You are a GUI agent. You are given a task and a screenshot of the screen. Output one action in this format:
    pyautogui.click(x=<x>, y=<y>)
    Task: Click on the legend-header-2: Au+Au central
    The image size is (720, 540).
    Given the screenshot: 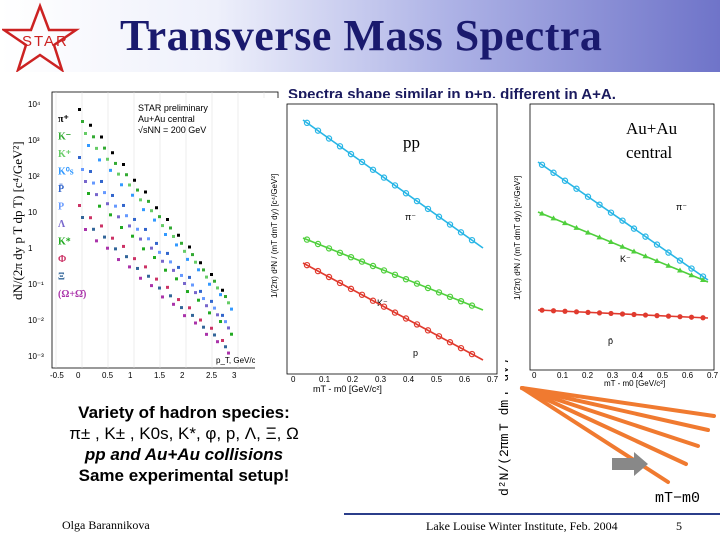 What is the action you would take?
    pyautogui.click(x=166, y=119)
    